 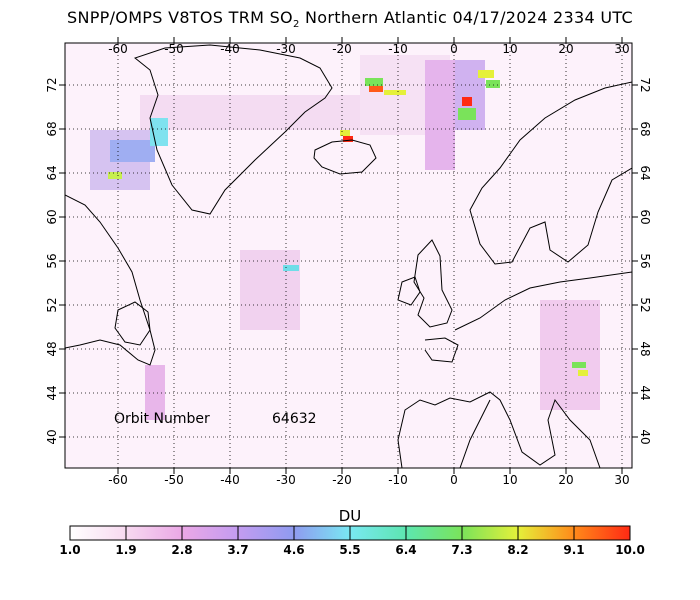 I want to click on lon-label-top: -10, so click(x=398, y=49).